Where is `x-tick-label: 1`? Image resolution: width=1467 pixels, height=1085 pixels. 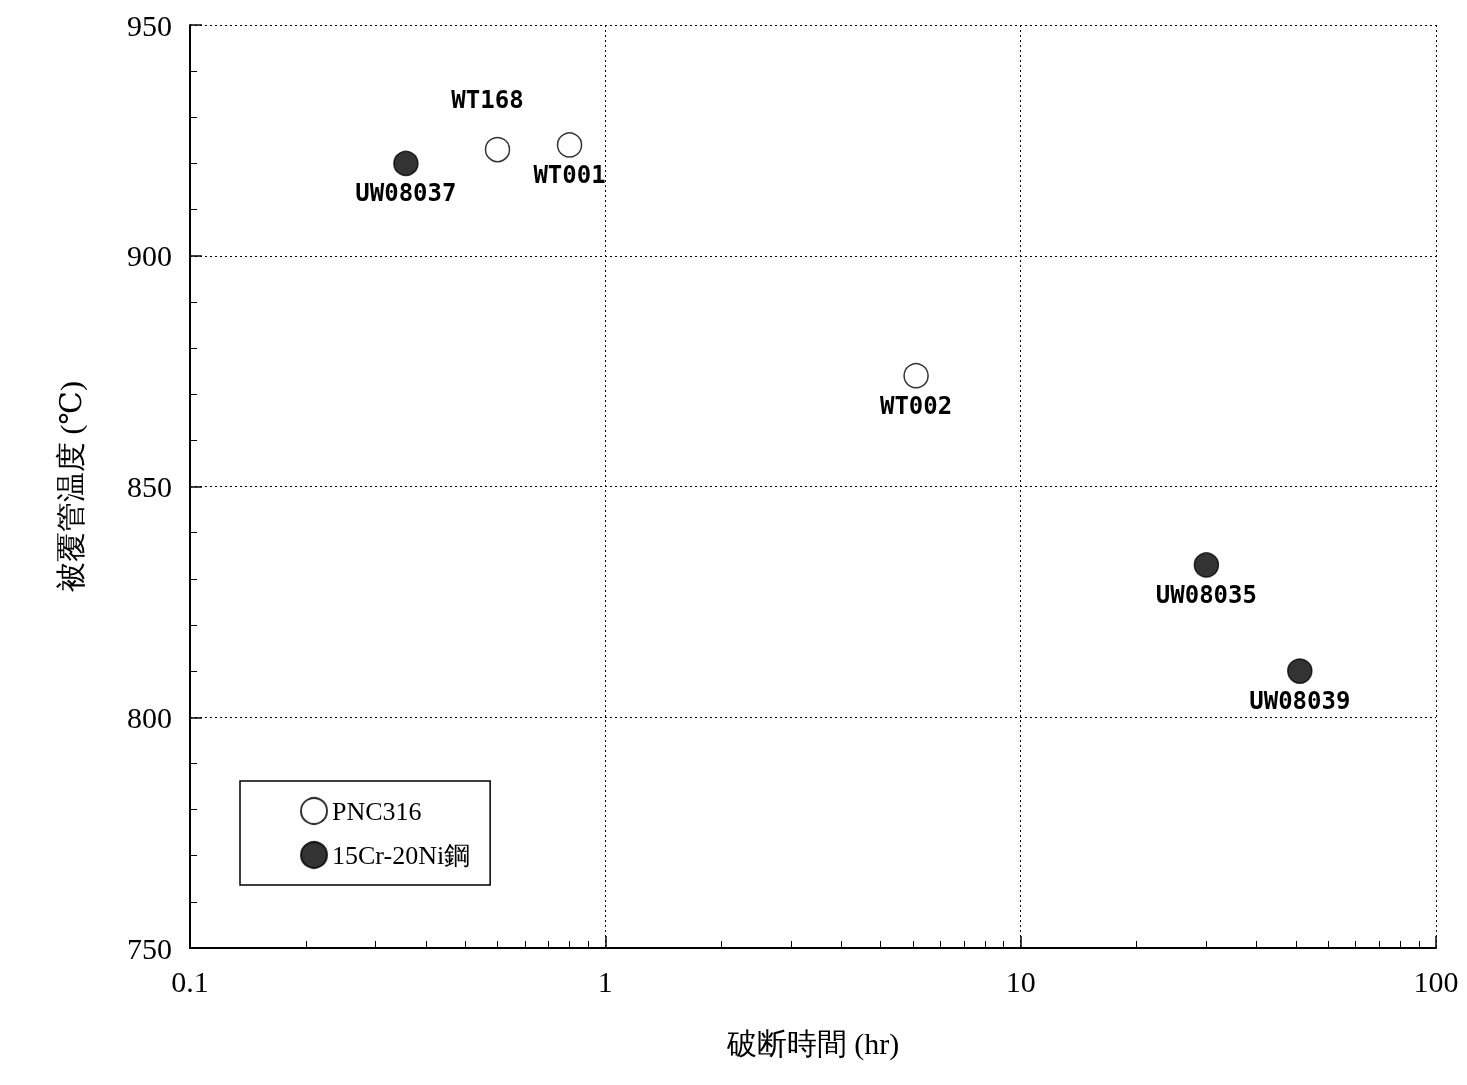 x-tick-label: 1 is located at coordinates (605, 981).